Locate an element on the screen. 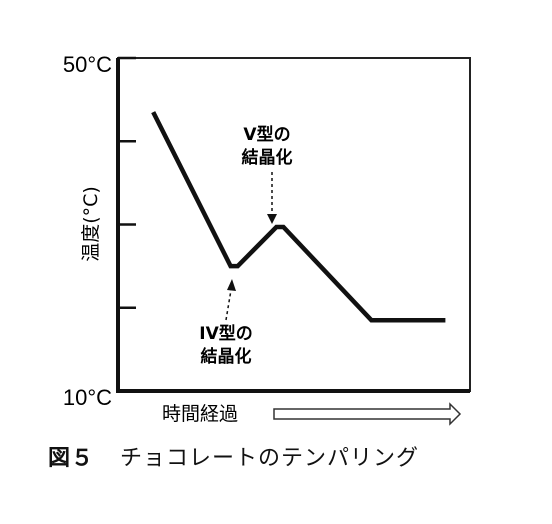 This screenshot has width=552, height=524. time-arrow is located at coordinates (367, 414).